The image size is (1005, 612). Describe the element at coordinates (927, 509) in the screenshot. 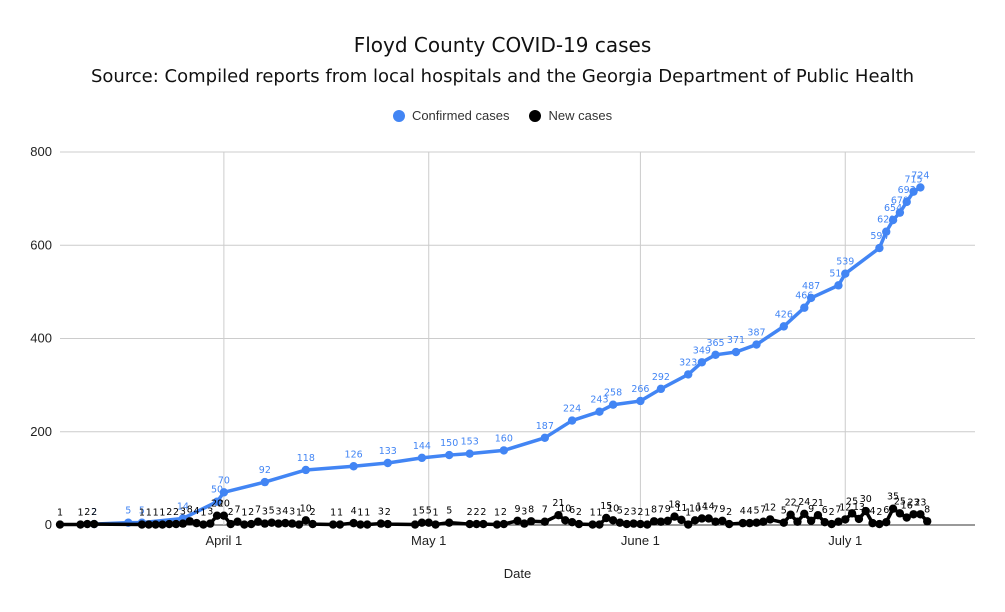

I see `data-label-new: 8` at that location.